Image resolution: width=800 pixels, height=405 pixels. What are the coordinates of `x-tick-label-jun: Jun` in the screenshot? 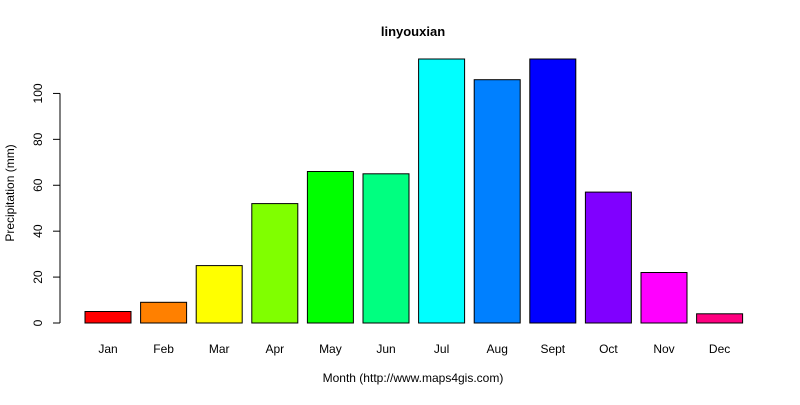 It's located at (385, 349).